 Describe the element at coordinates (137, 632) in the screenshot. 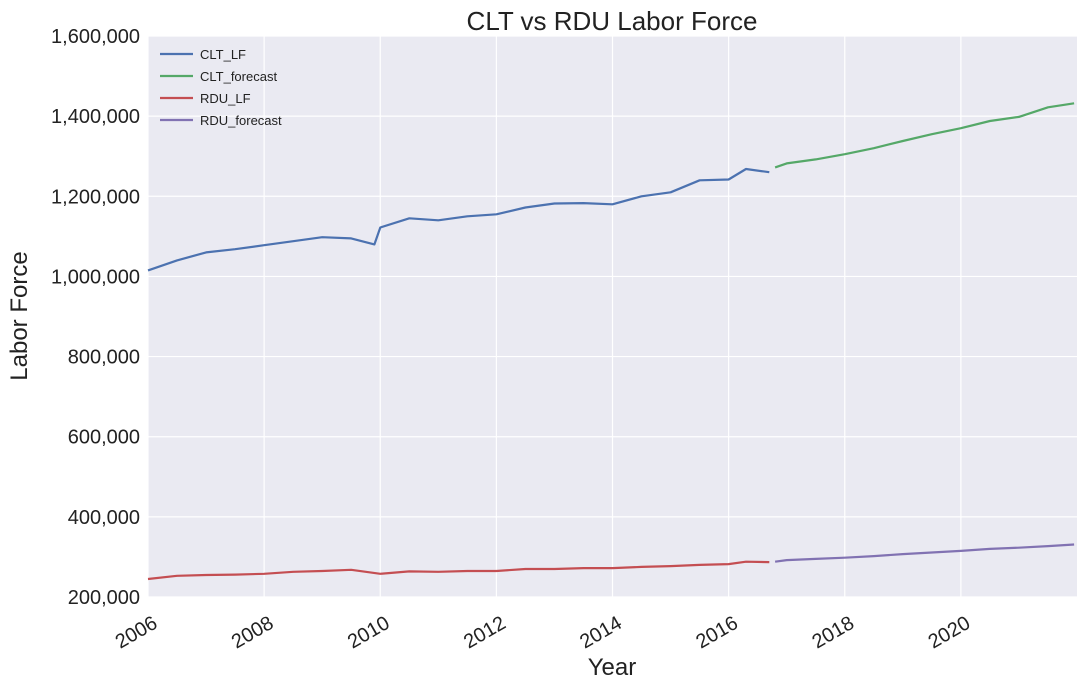

I see `x-tick-label: 2006` at that location.